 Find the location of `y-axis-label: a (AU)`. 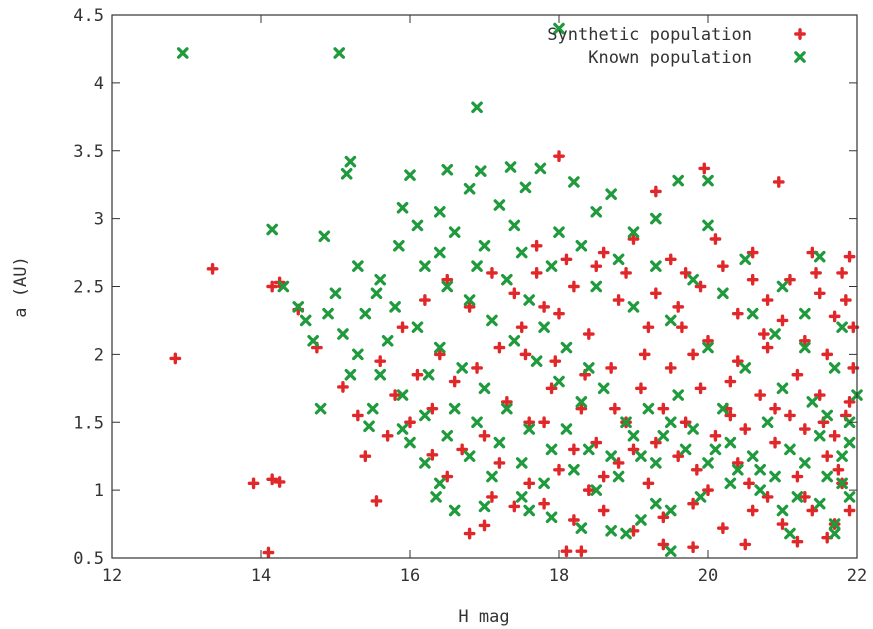

y-axis-label: a (AU) is located at coordinates (21, 286).